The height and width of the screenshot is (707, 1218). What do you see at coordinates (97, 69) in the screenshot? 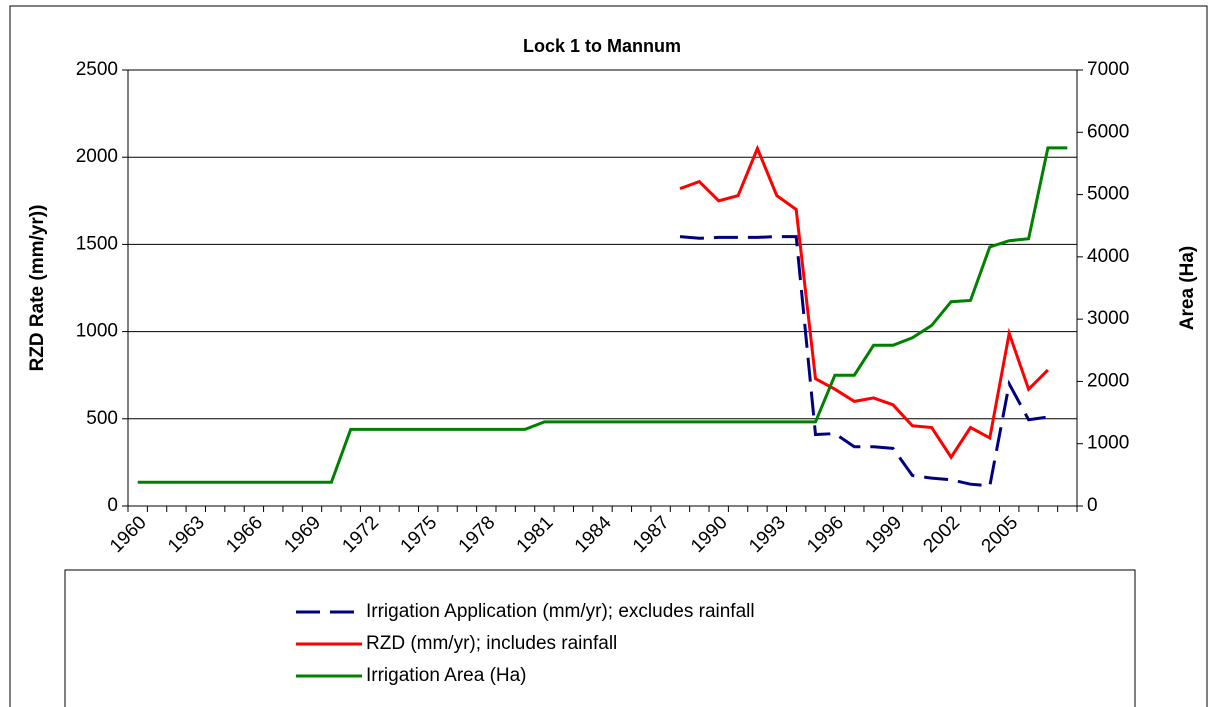
I see `y-tick-label: 2500` at bounding box center [97, 69].